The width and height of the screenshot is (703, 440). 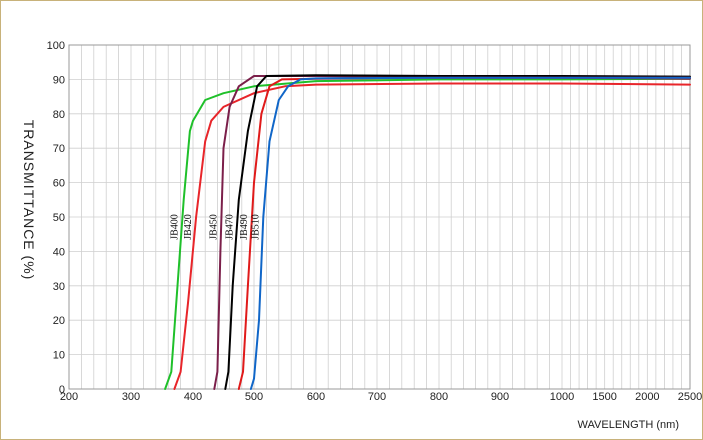 What do you see at coordinates (244, 227) in the screenshot?
I see `curve-label-jb490: JB490` at bounding box center [244, 227].